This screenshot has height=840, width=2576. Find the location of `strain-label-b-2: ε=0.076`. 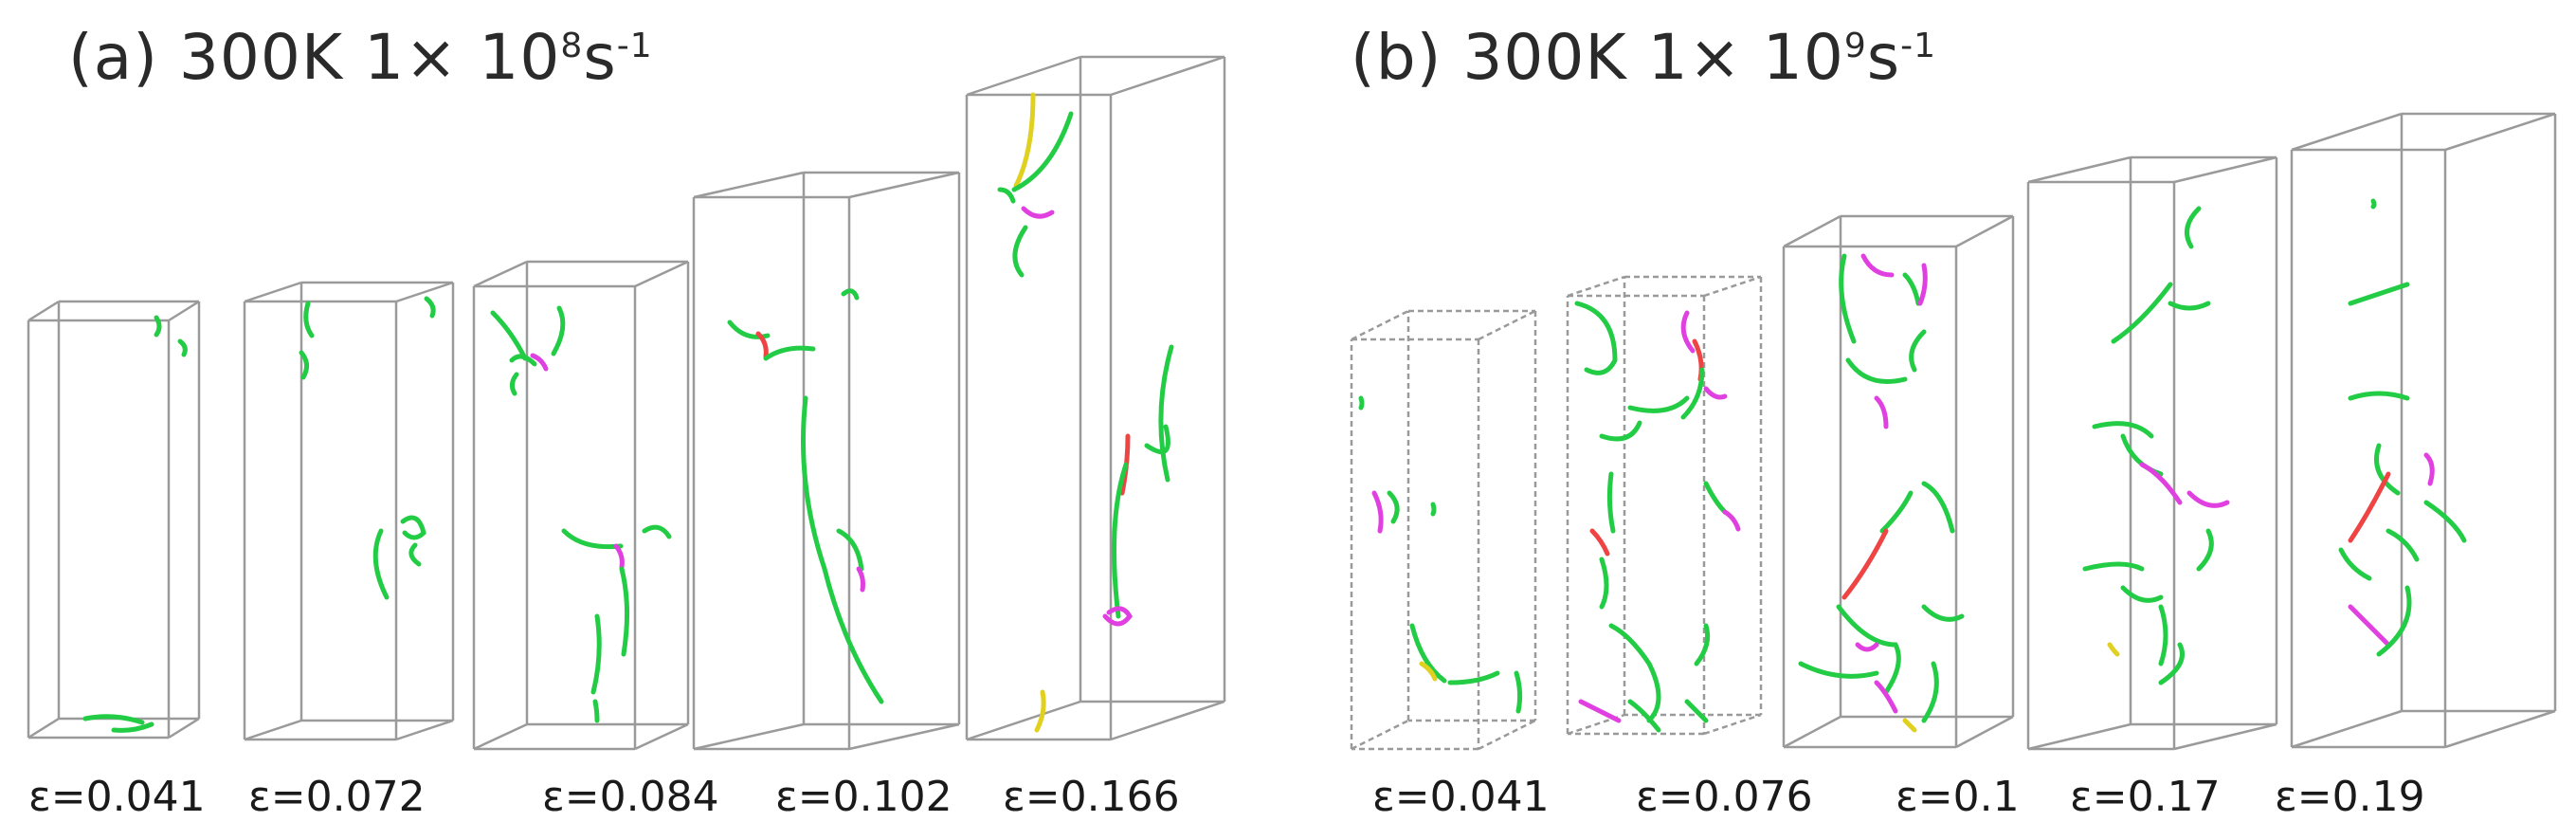

strain-label-b-2: ε=0.076 is located at coordinates (1724, 797).